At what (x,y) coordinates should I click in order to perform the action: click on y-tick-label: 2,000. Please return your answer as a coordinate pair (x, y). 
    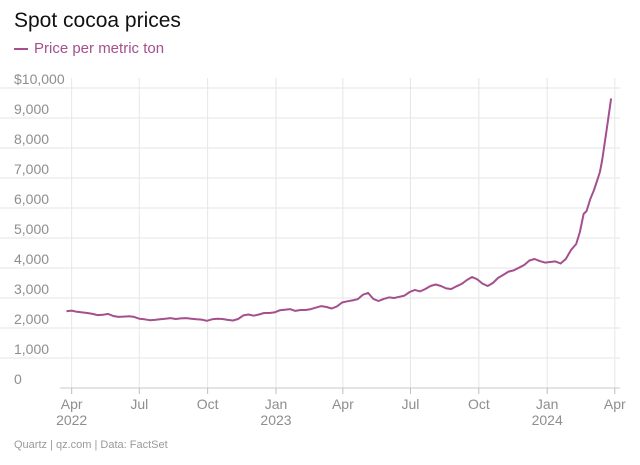
    Looking at the image, I should click on (31, 319).